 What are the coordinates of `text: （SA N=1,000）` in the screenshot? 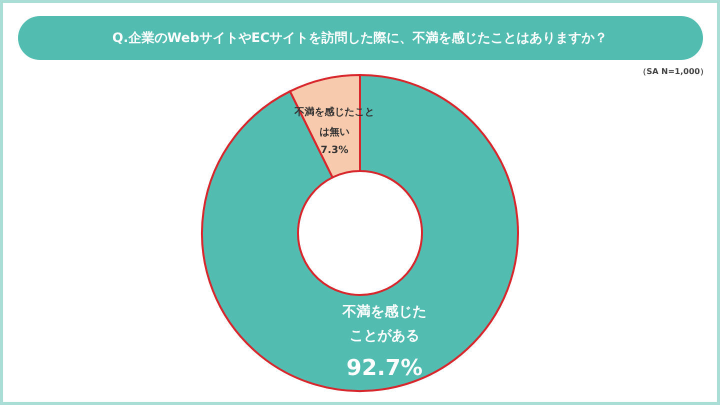 It's located at (673, 71).